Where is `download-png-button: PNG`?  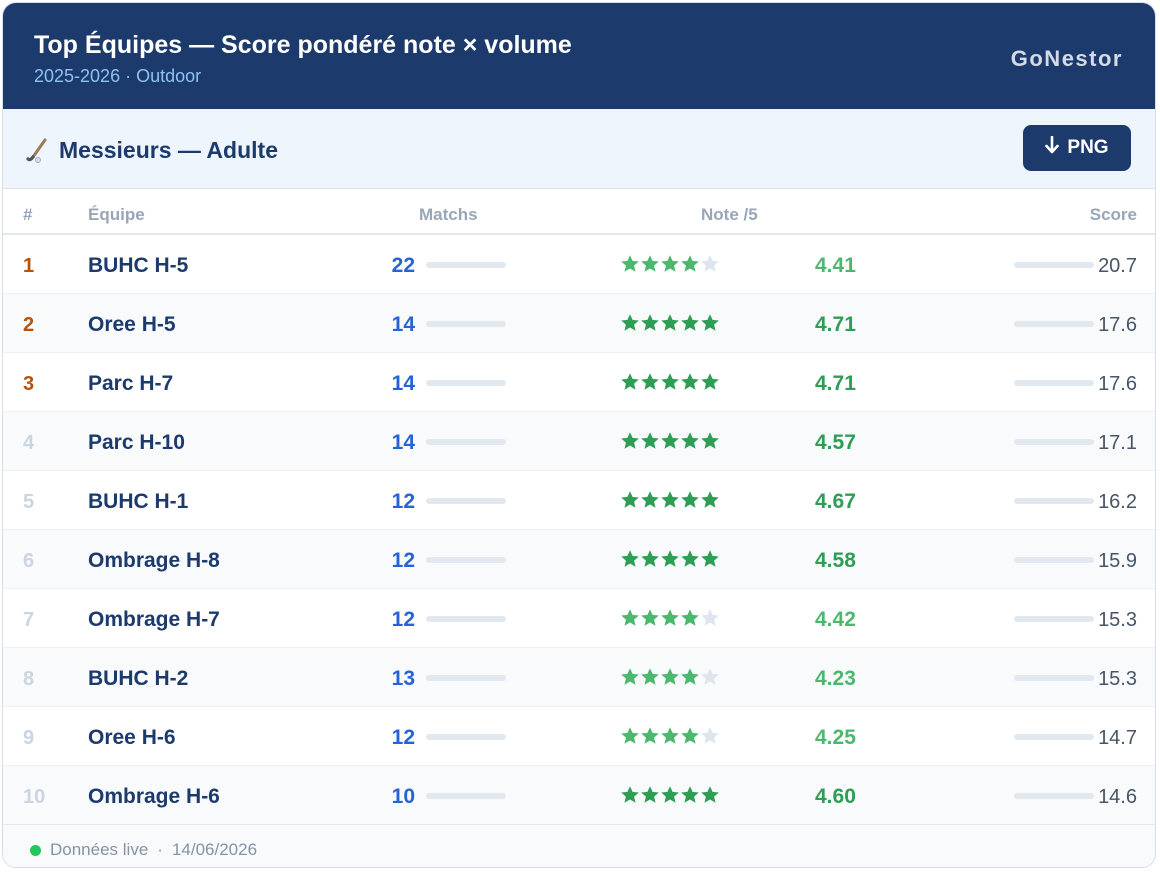 download-png-button: PNG is located at coordinates (1077, 148).